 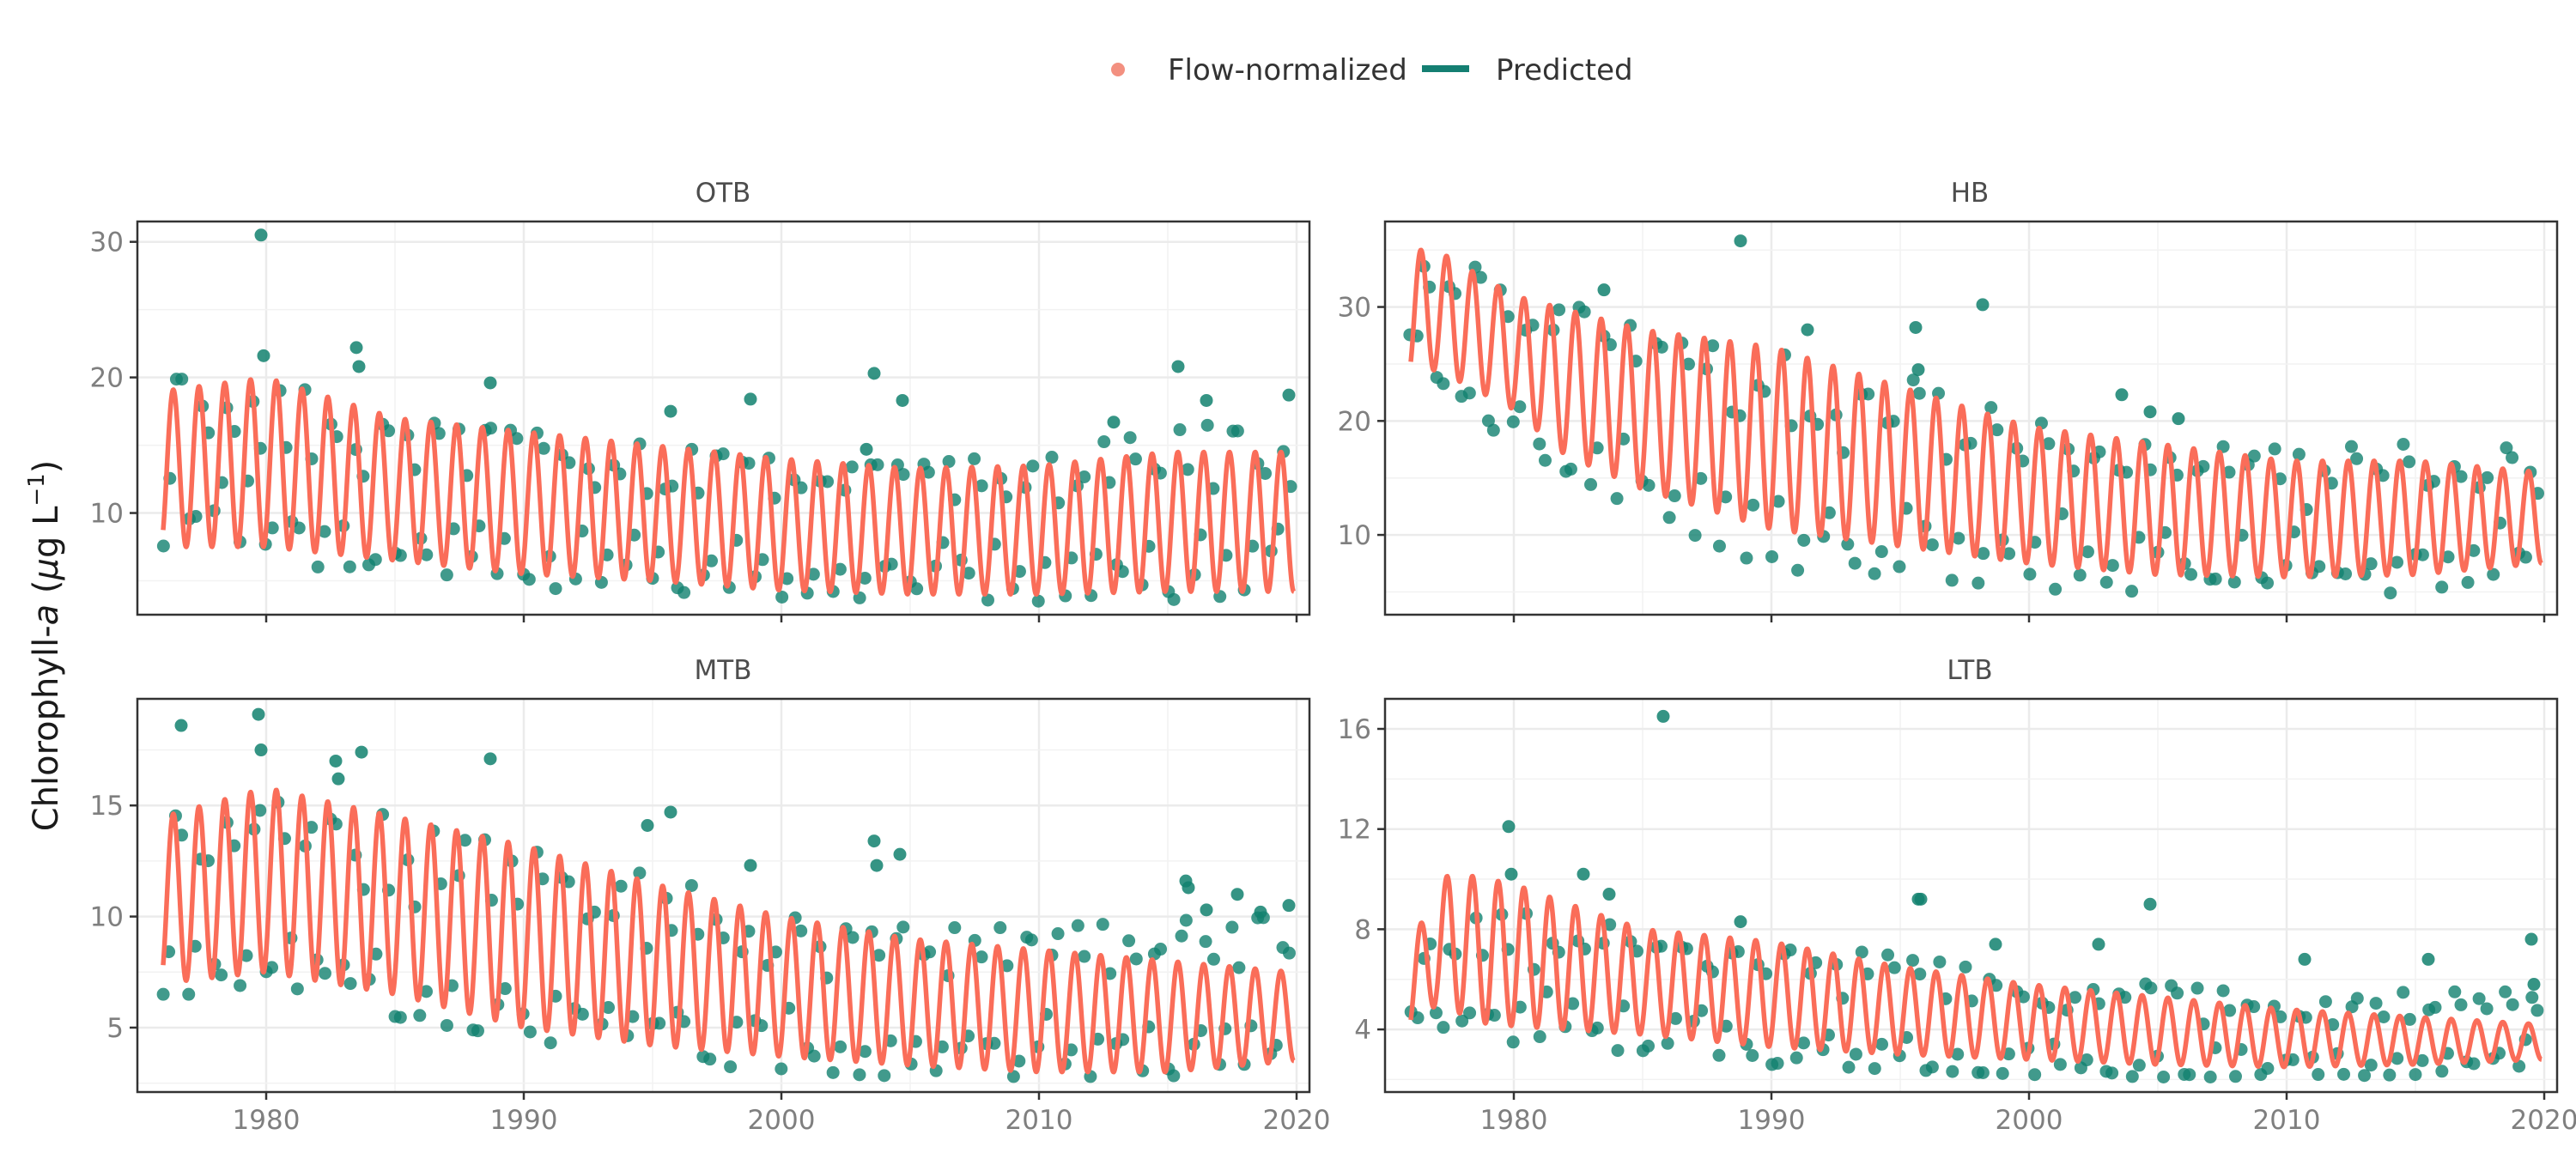 What do you see at coordinates (46, 467) in the screenshot?
I see `y-axis-title-close: )` at bounding box center [46, 467].